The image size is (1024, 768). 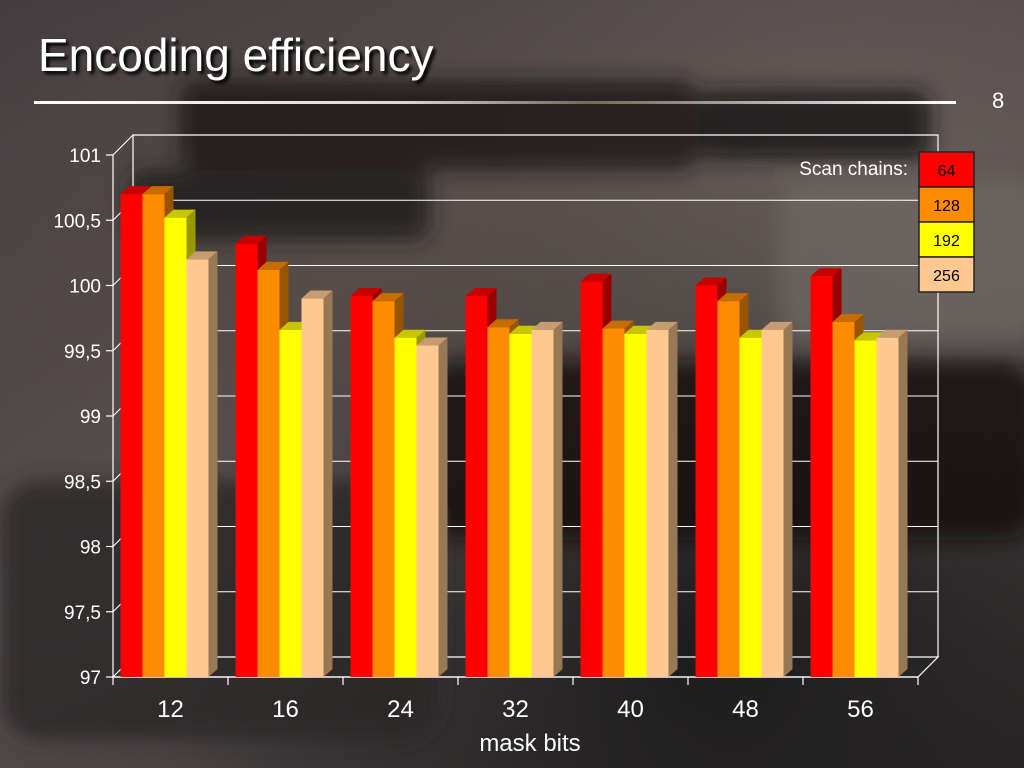 I want to click on legend-item-256: 256, so click(x=946, y=274).